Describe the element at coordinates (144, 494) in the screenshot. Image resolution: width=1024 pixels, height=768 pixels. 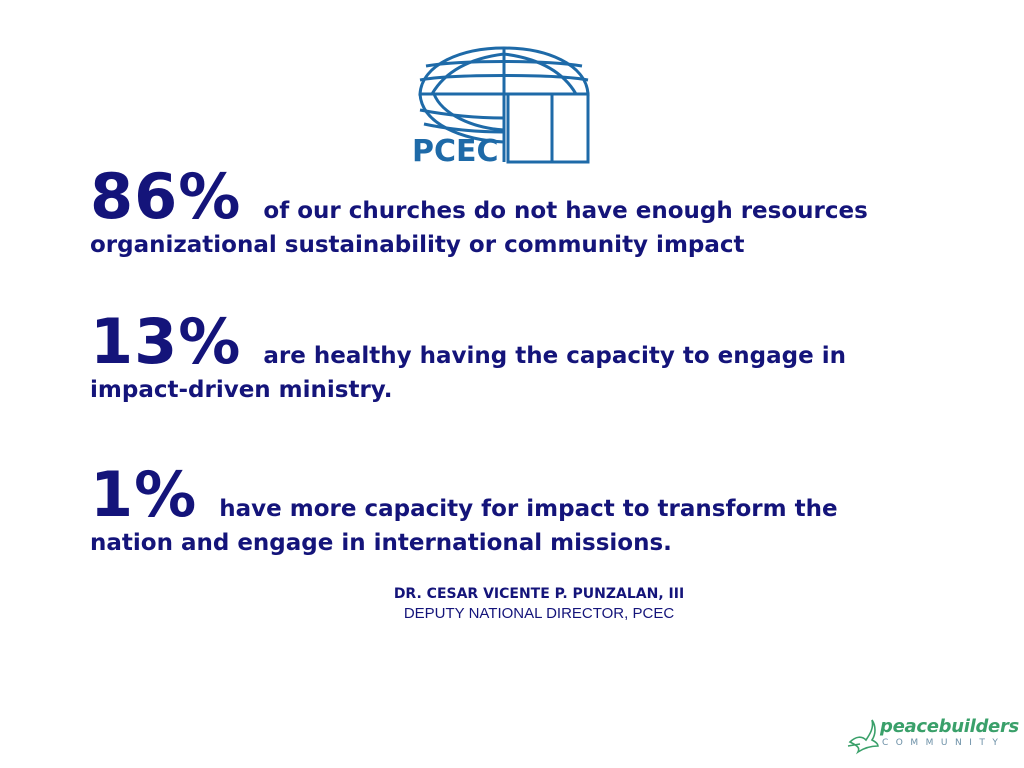
I see `stat-value: 1%` at that location.